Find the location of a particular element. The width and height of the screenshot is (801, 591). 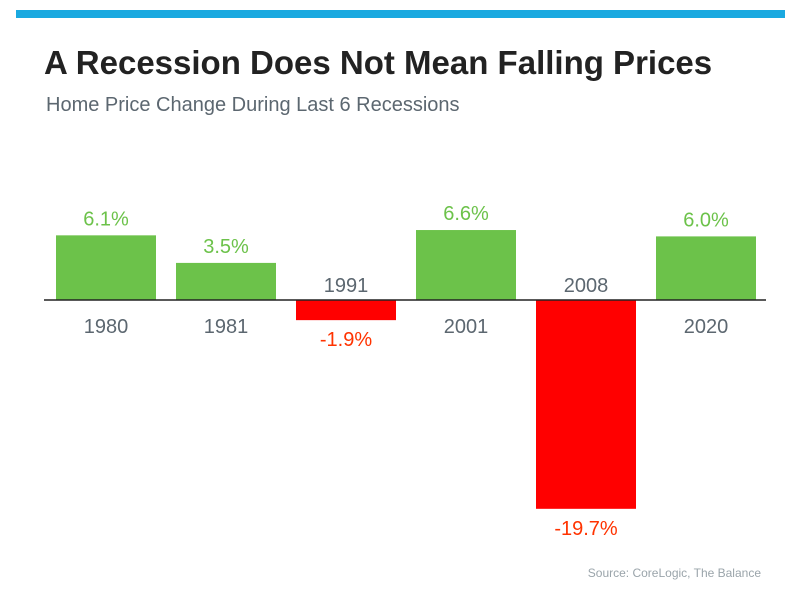

category-label-1980: 1980 is located at coordinates (106, 327).